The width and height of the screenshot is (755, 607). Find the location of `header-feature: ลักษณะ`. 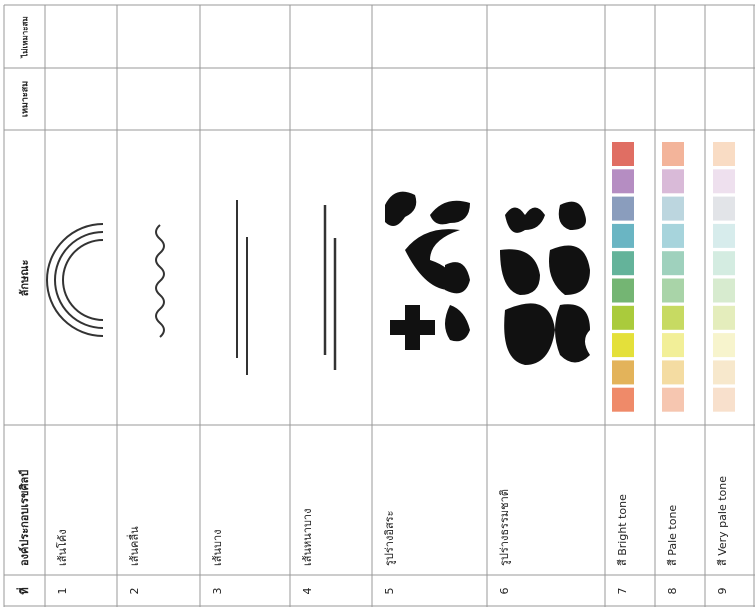

header-feature: ลักษณะ is located at coordinates (24, 278).